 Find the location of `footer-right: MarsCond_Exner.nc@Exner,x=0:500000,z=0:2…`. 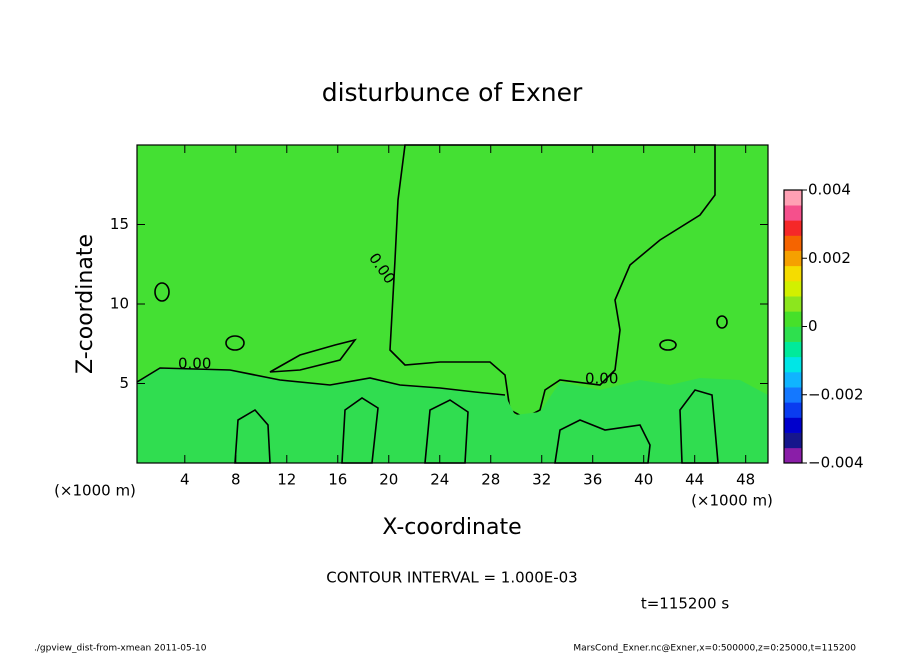

footer-right: MarsCond_Exner.nc@Exner,x=0:500000,z=0:2… is located at coordinates (714, 649).